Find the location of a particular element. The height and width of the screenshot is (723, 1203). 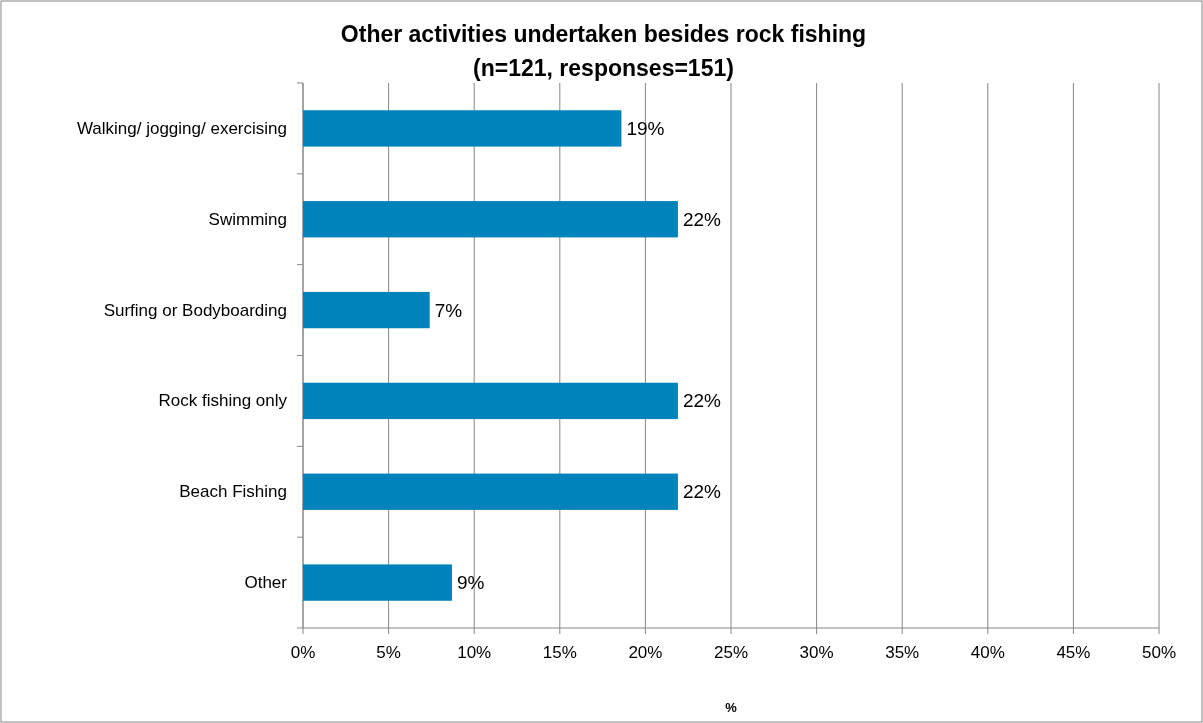

x-tick-label: 5% is located at coordinates (388, 652).